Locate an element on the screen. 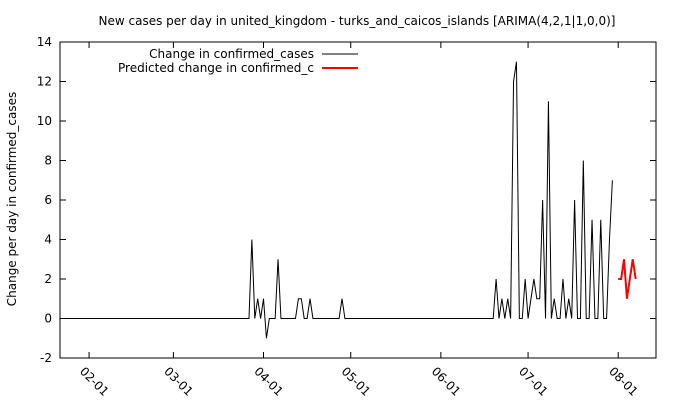 The image size is (680, 400). y-tick-label: 0 is located at coordinates (48, 319).